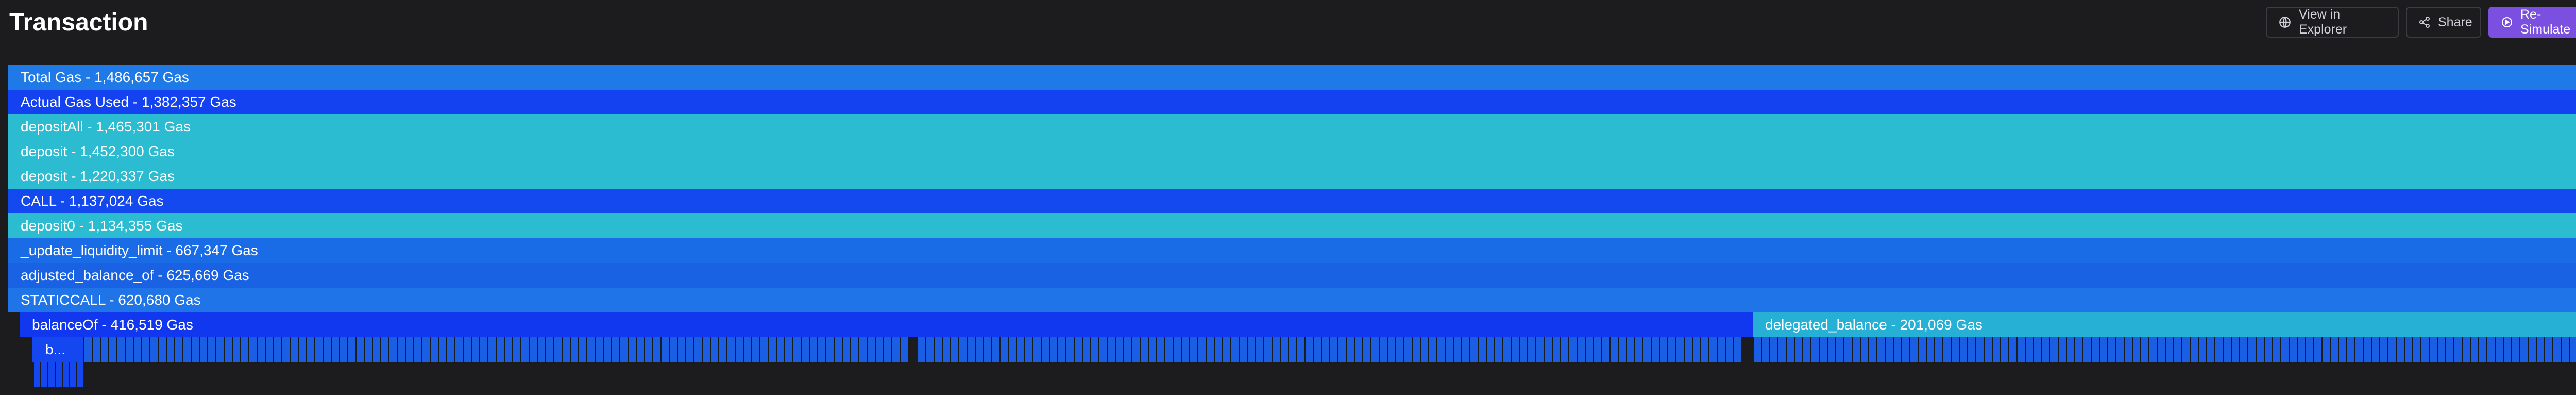 Image resolution: width=2576 pixels, height=395 pixels. I want to click on flame-row: CALL - 1,137,024 Gas, so click(1292, 201).